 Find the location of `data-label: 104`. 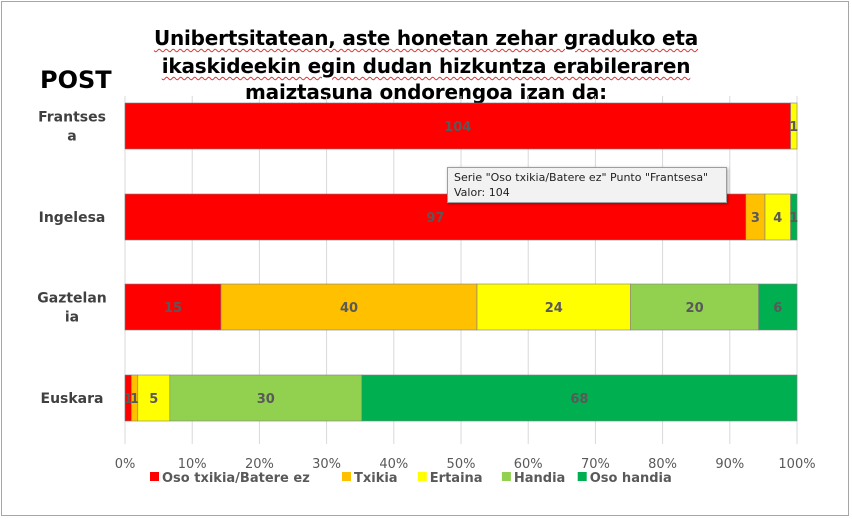

data-label: 104 is located at coordinates (457, 127).